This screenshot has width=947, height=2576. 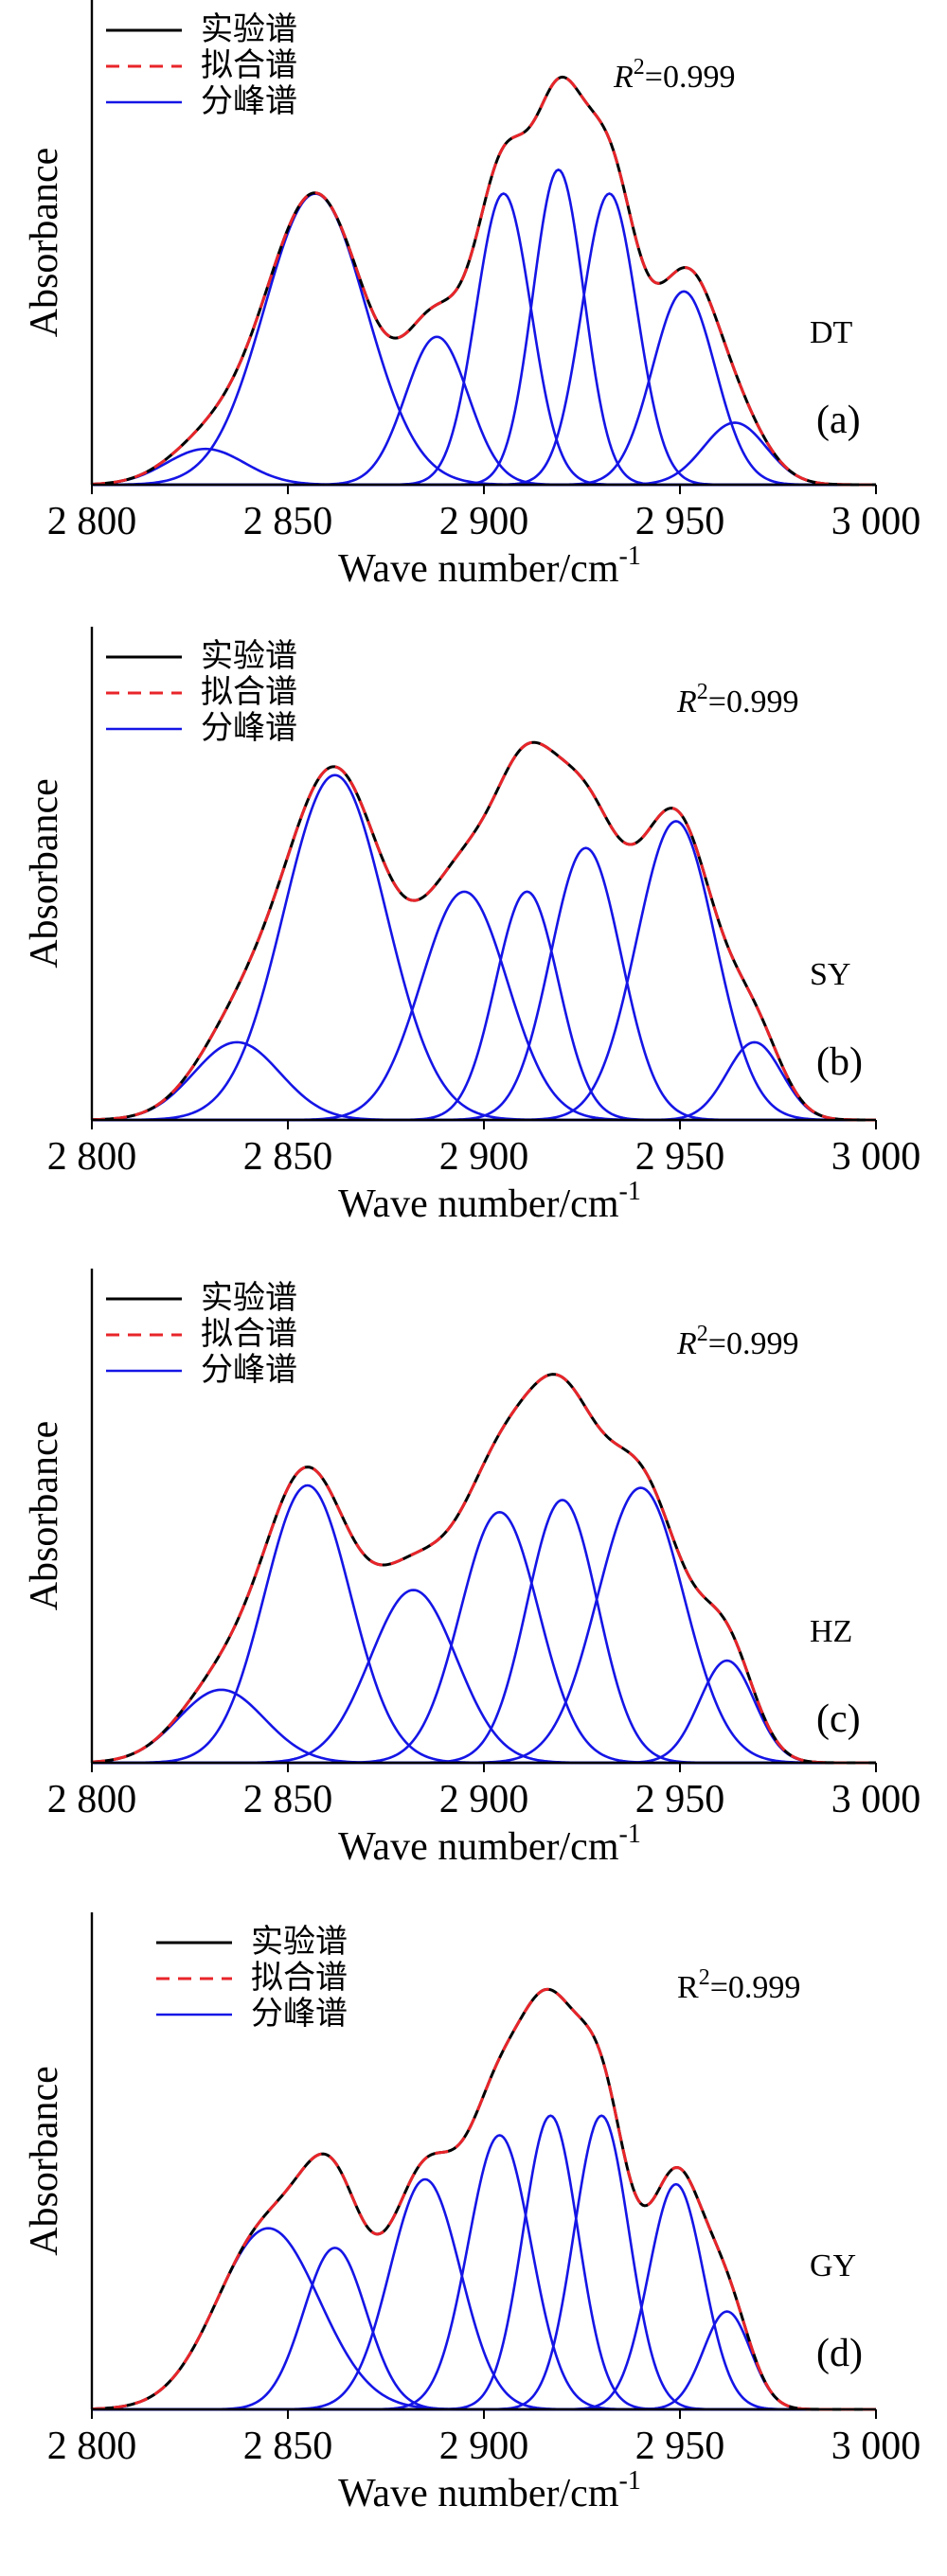 What do you see at coordinates (831, 332) in the screenshot?
I see `sample-name-label: DT` at bounding box center [831, 332].